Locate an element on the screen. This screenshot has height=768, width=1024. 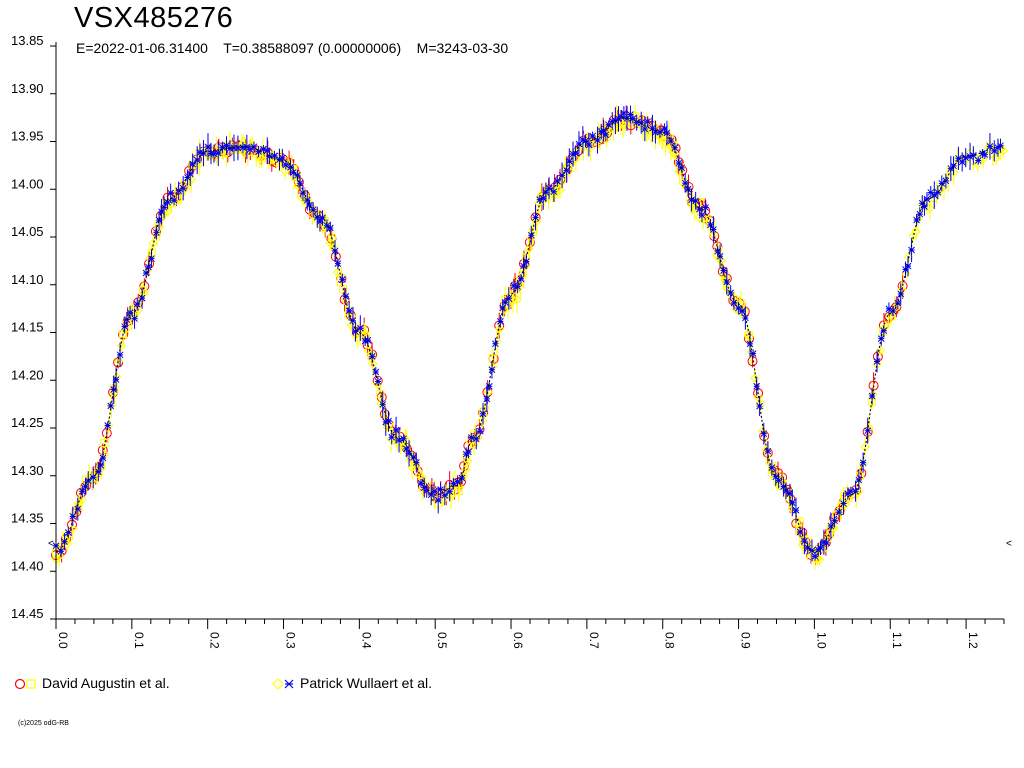
x-tick-label: 1.1 is located at coordinates (897, 640).